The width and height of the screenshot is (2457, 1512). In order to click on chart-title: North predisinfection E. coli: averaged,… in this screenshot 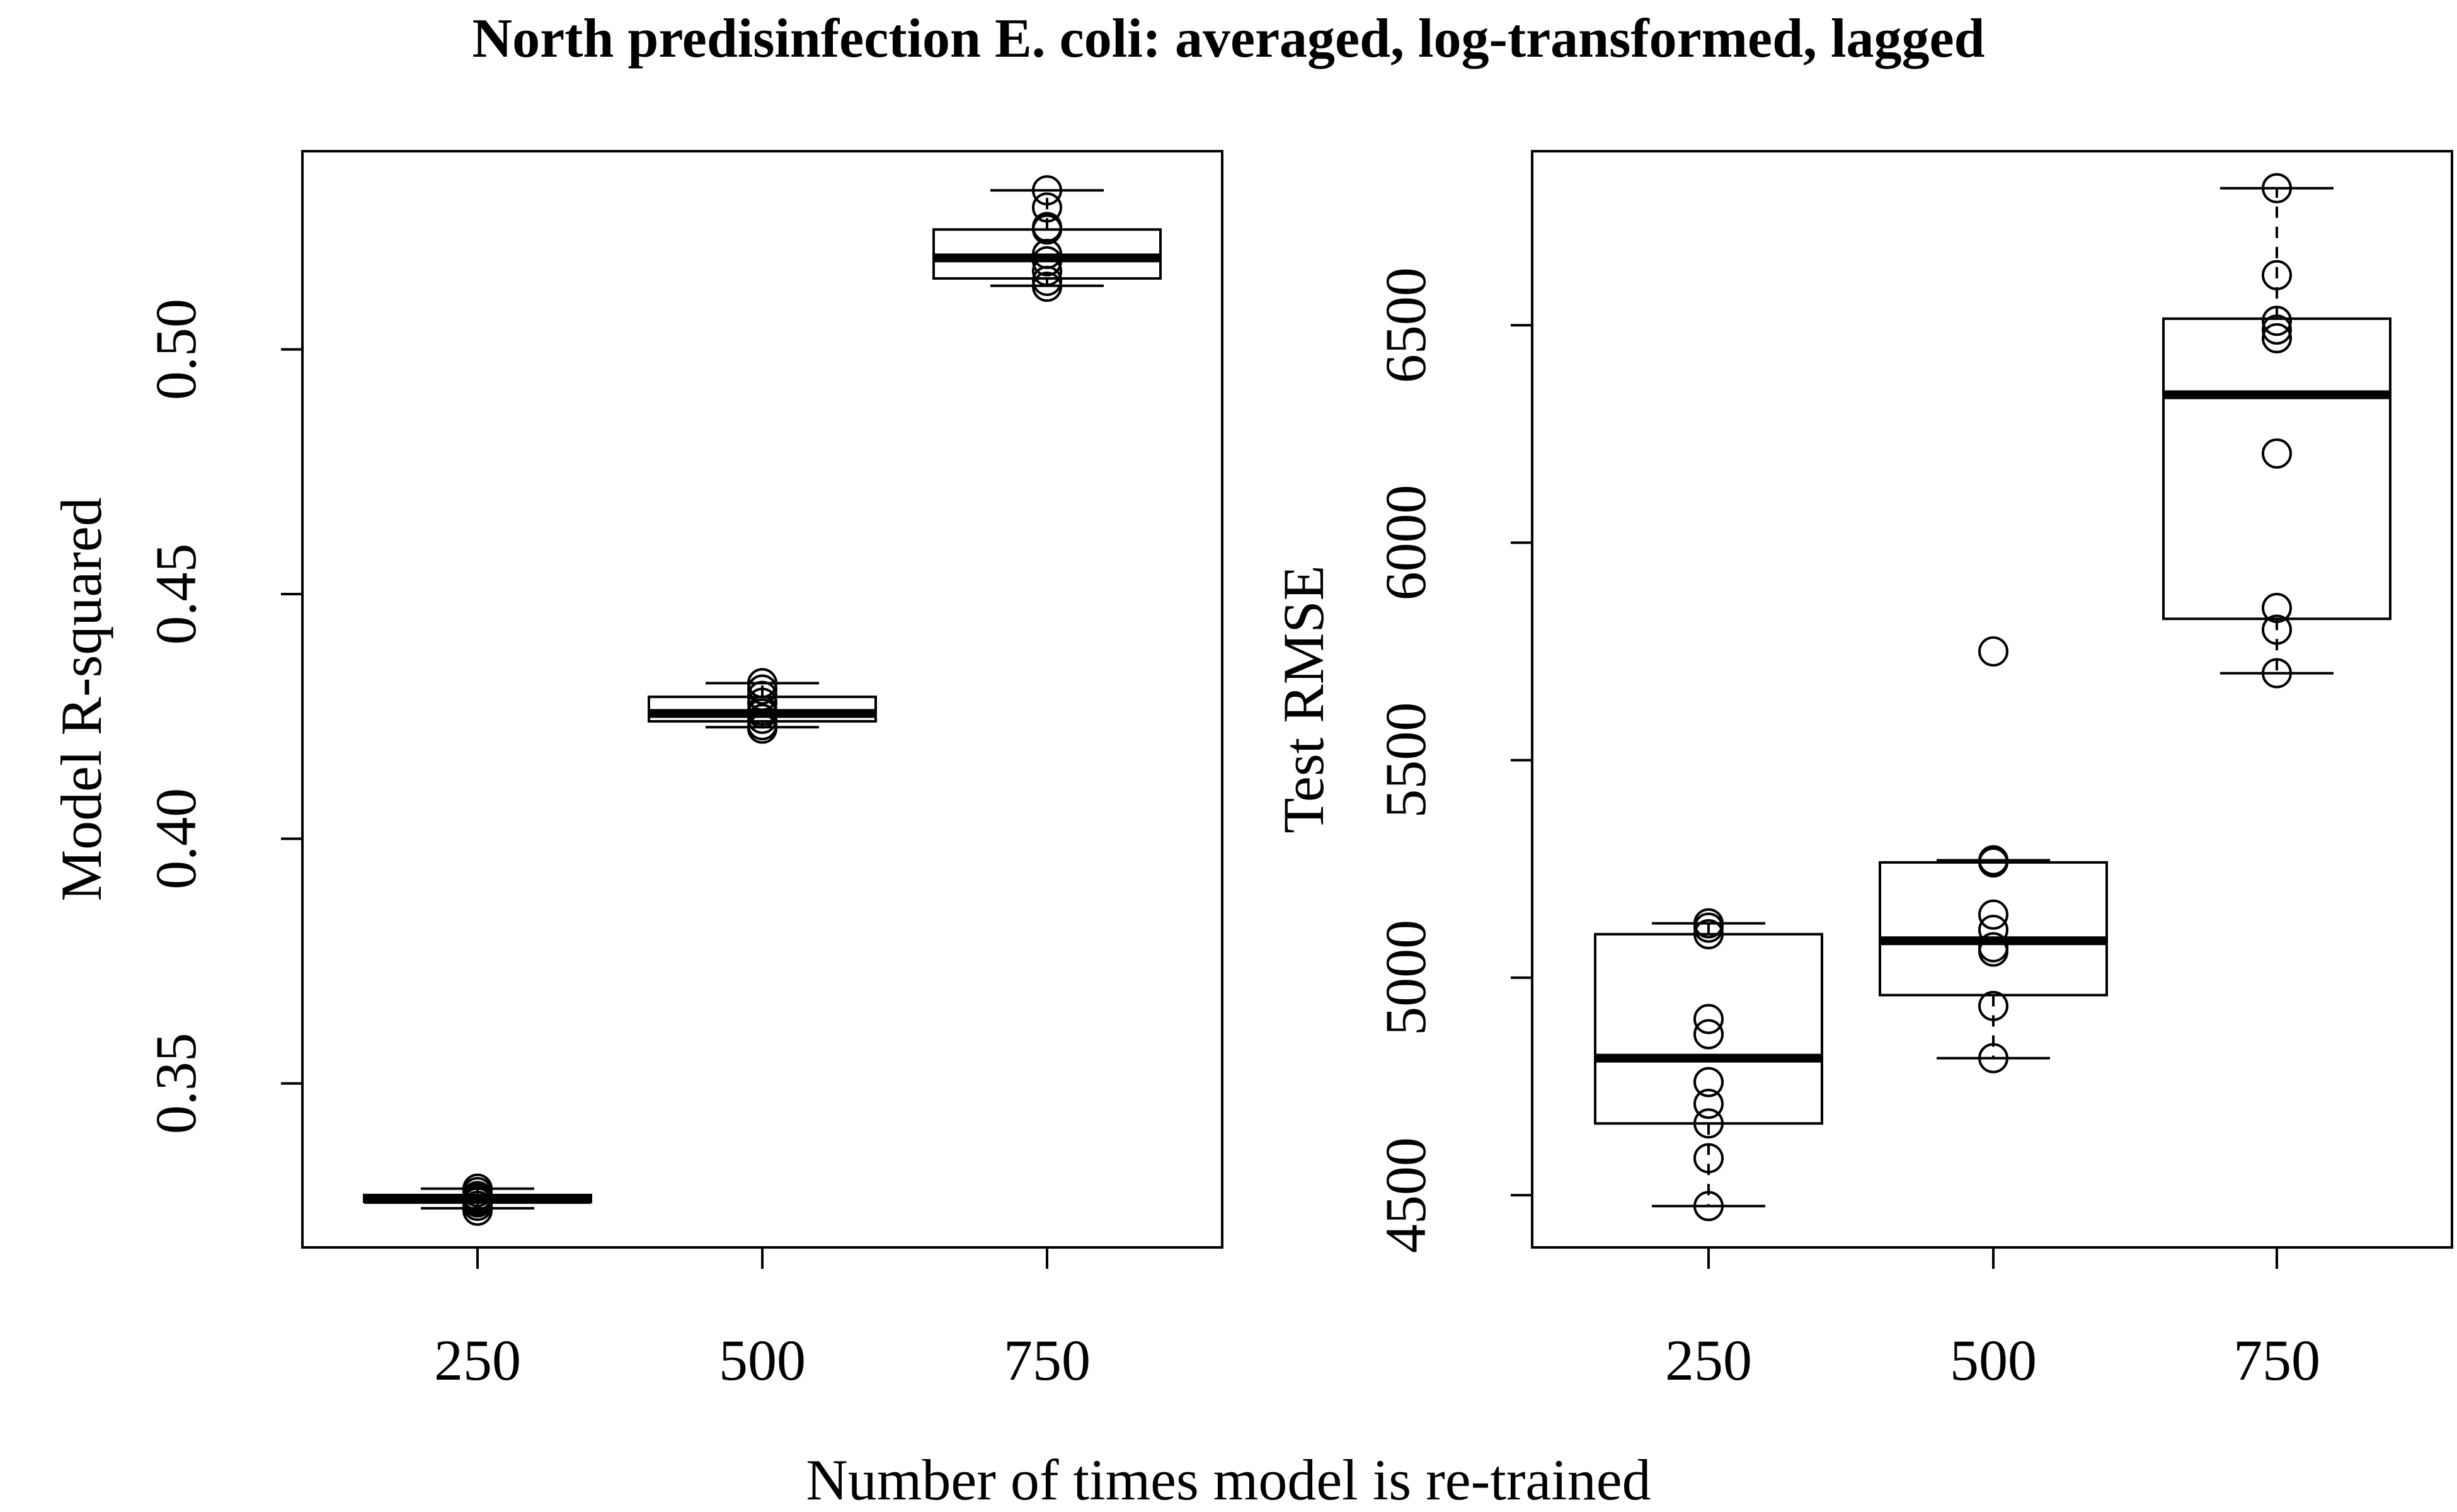, I will do `click(1228, 38)`.